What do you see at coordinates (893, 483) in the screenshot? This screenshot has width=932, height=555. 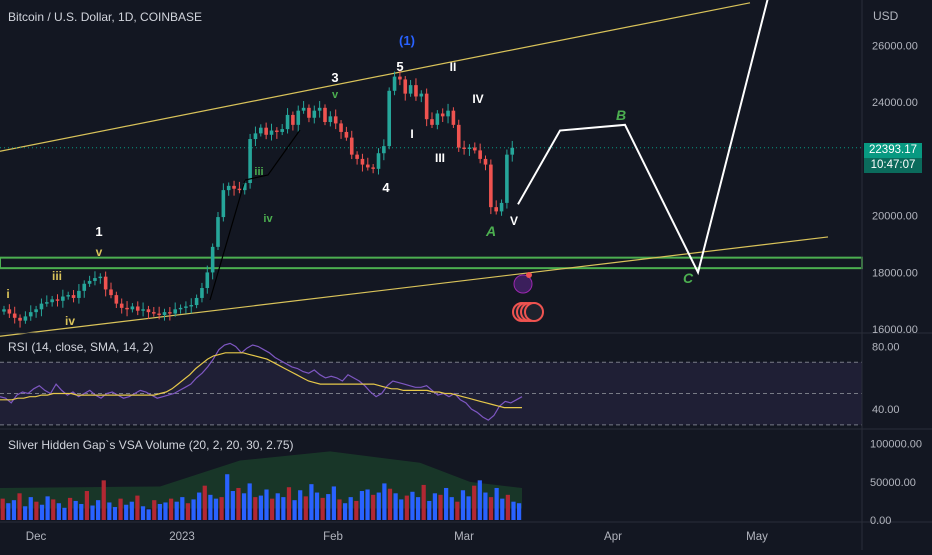 I see `volume-tick-label: 50000.00` at bounding box center [893, 483].